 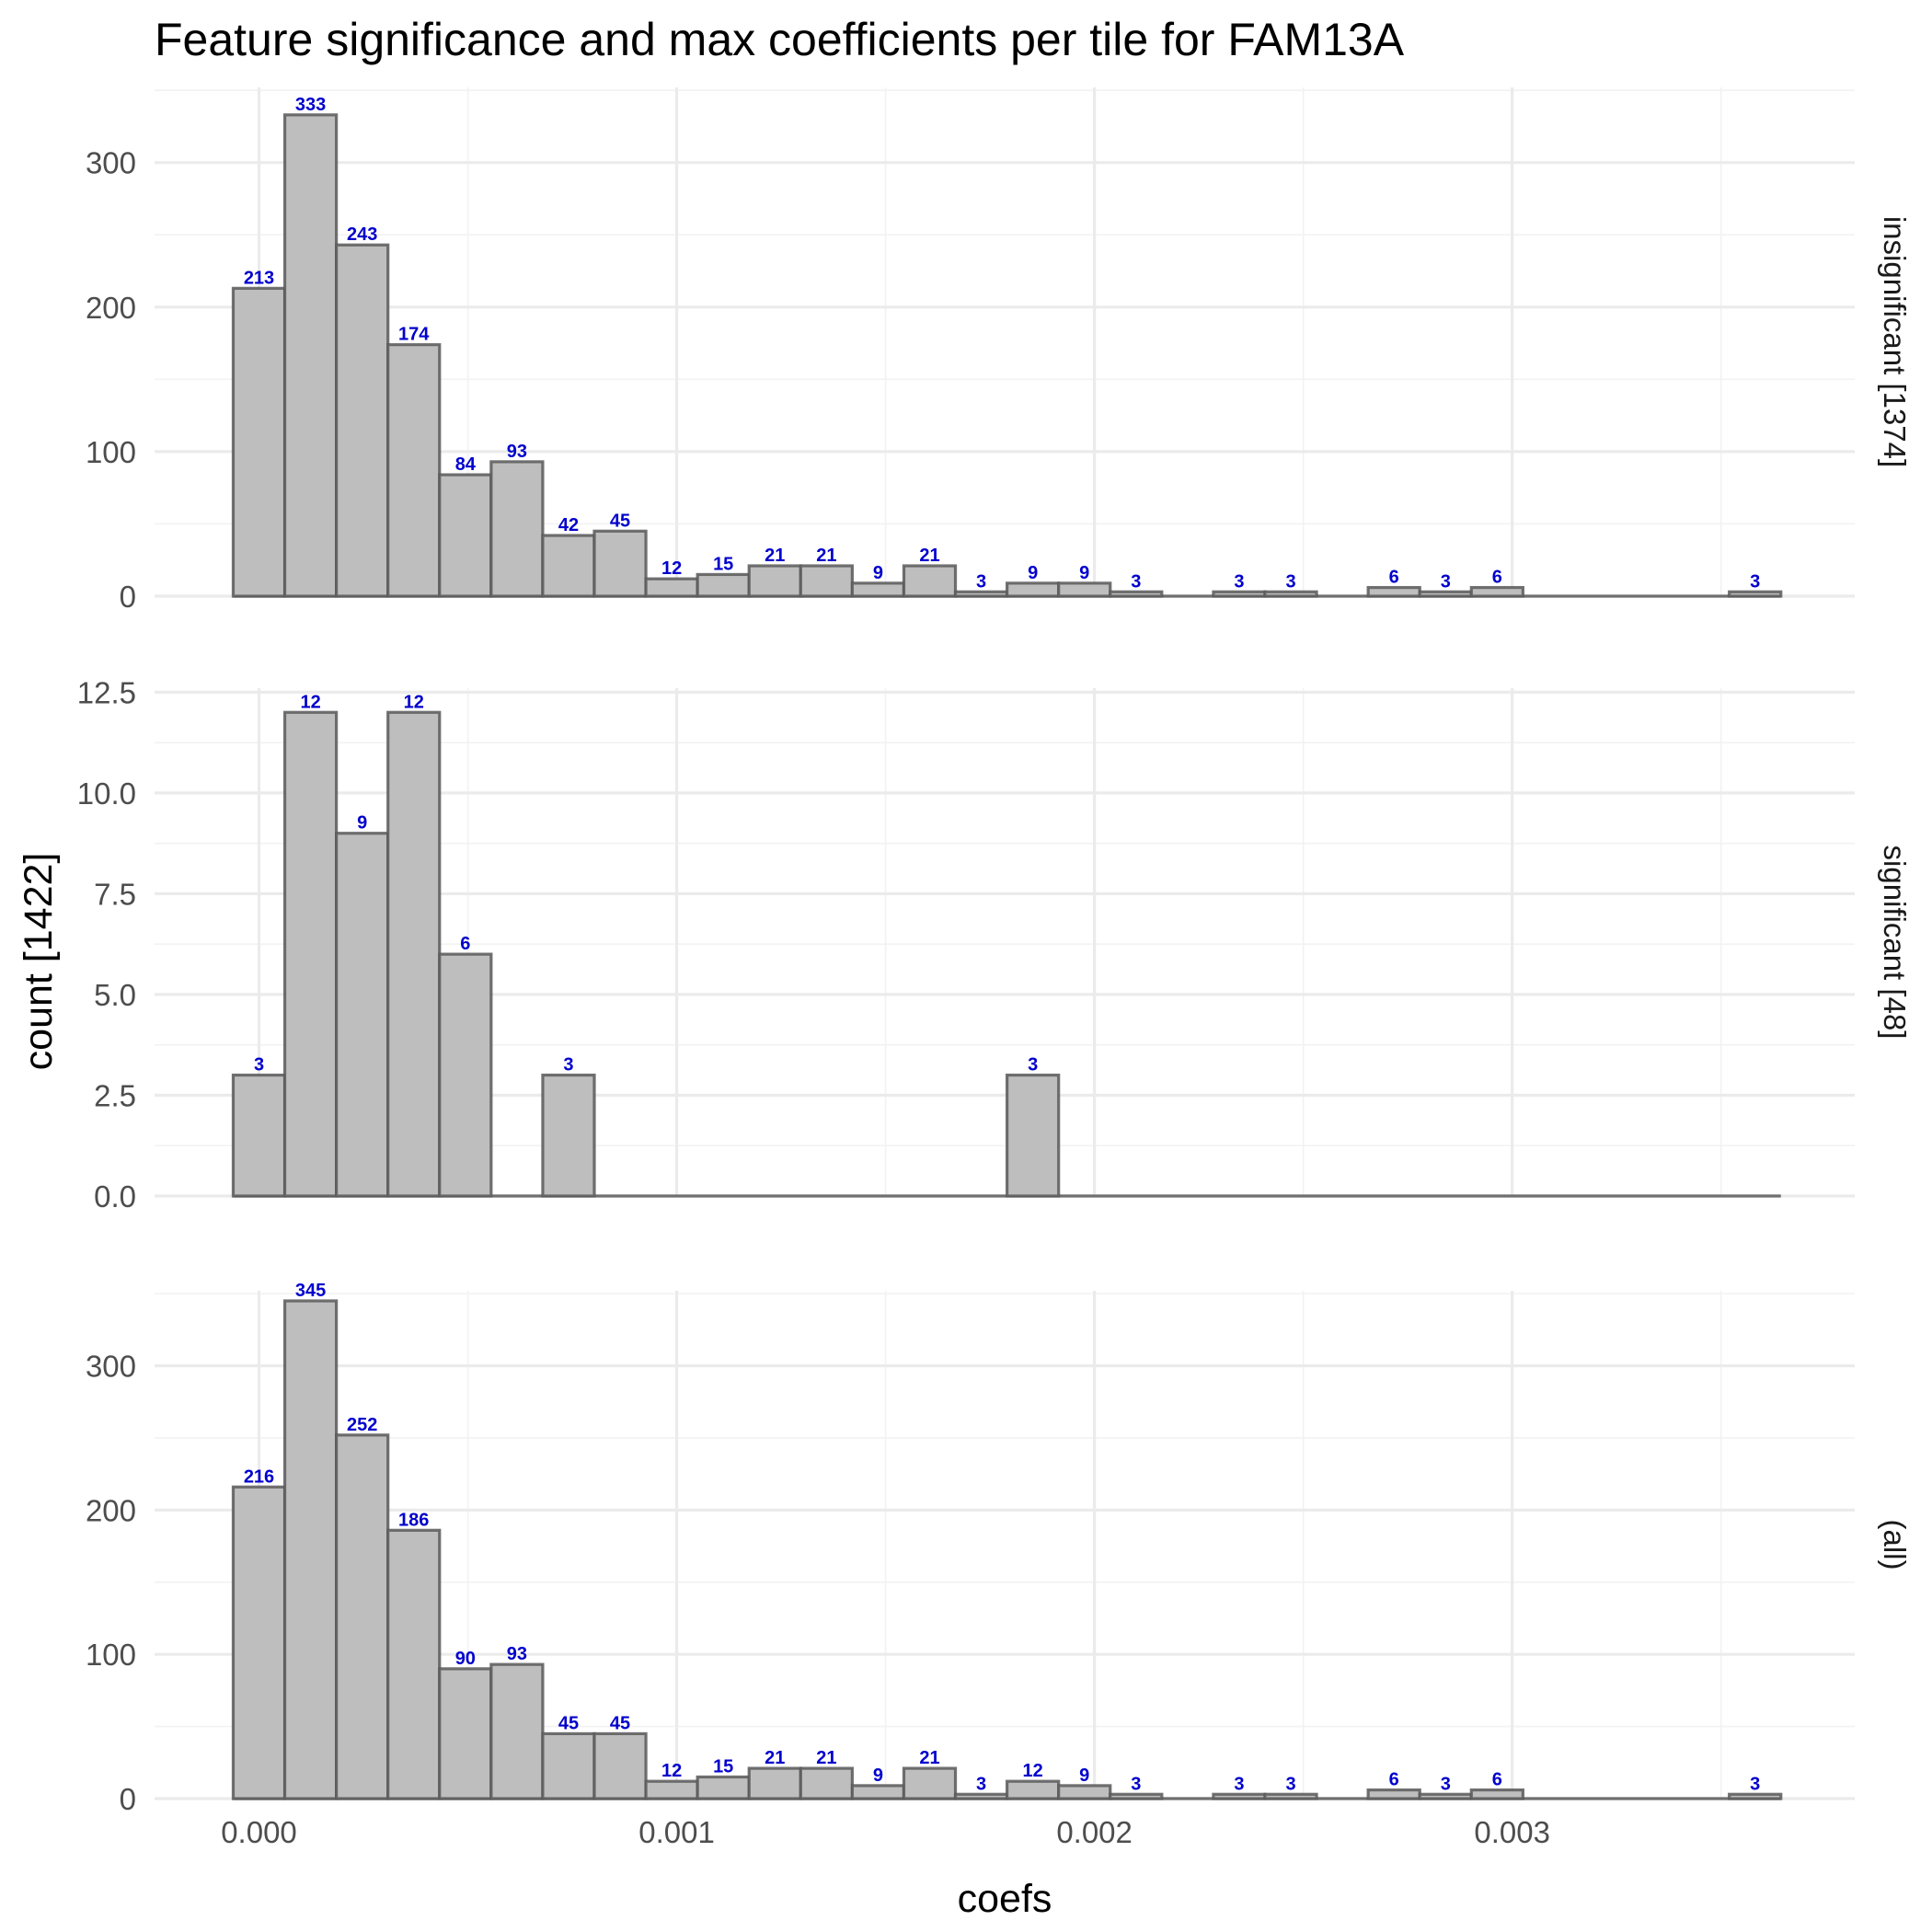 I want to click on facet-strip-label: significant [48], so click(x=1895, y=942).